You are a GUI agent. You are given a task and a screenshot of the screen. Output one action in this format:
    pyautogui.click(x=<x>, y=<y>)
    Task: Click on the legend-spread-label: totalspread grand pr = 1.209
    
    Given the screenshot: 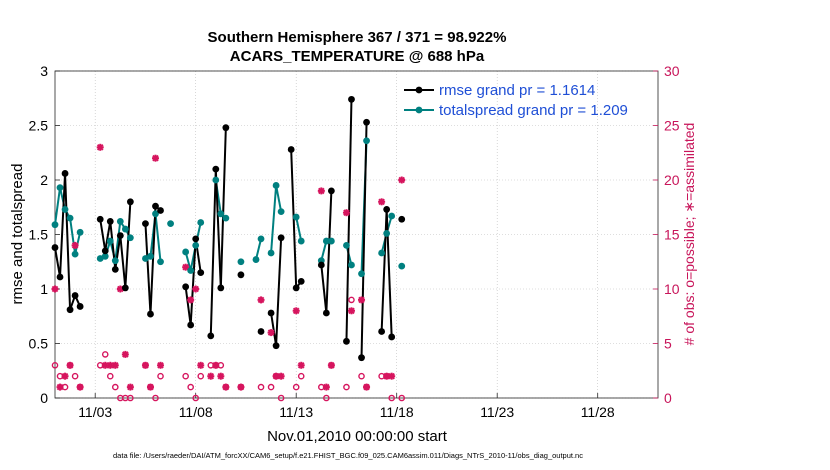 What is the action you would take?
    pyautogui.click(x=533, y=110)
    